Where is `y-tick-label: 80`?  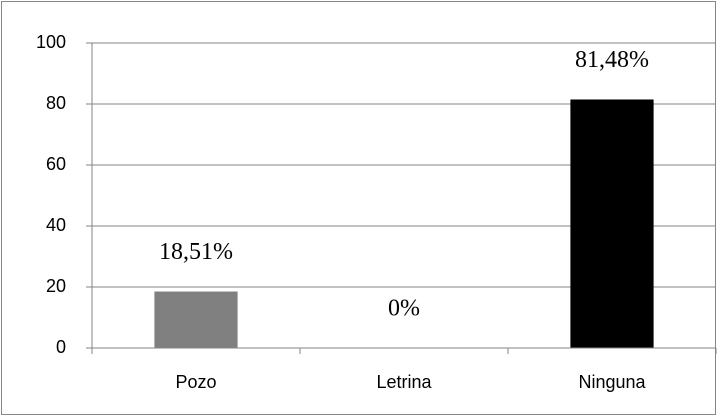 y-tick-label: 80 is located at coordinates (56, 103).